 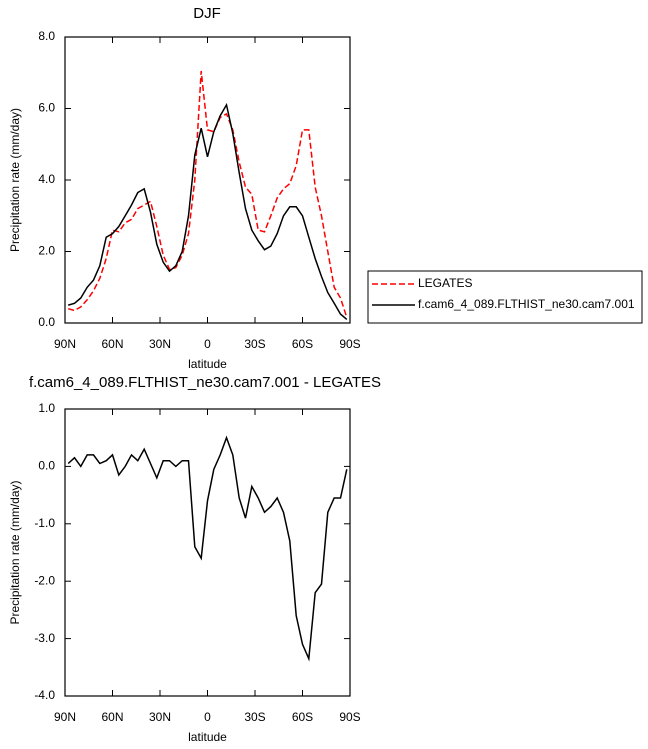 I want to click on legend-label: LEGATES, so click(x=445, y=283).